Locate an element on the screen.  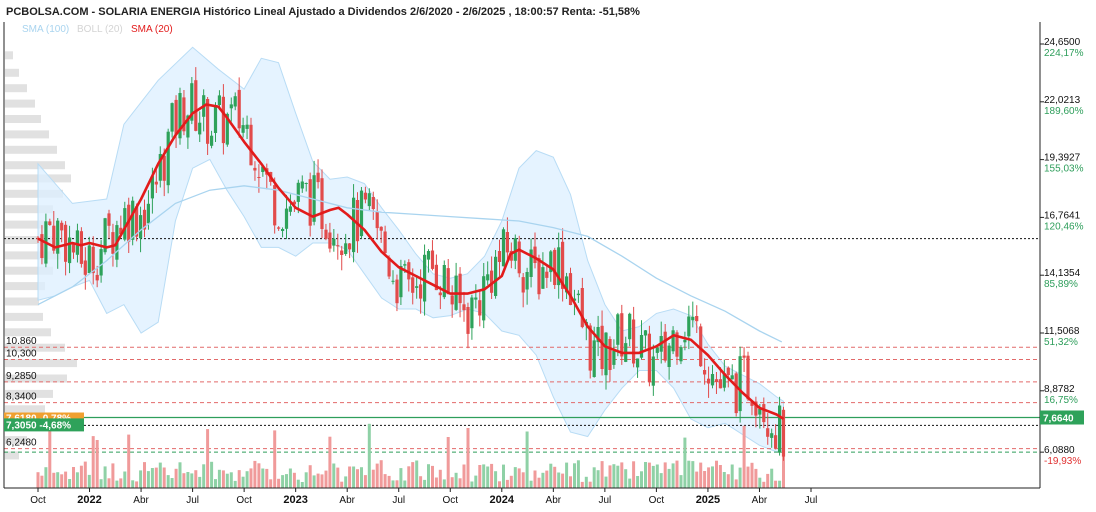
x-tick-label: Abr is located at coordinates (760, 500).